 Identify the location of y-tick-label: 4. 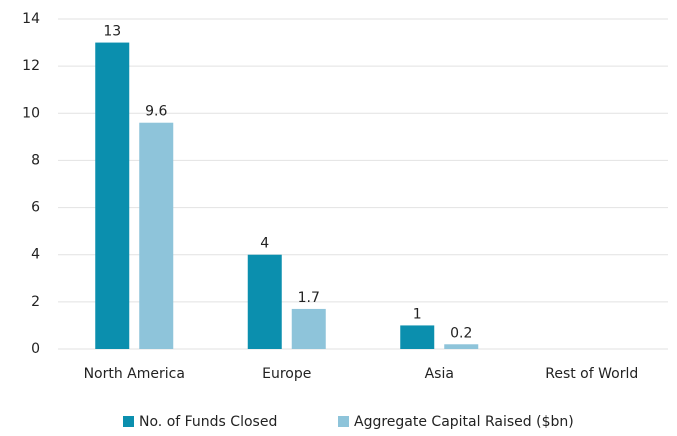
(35, 255).